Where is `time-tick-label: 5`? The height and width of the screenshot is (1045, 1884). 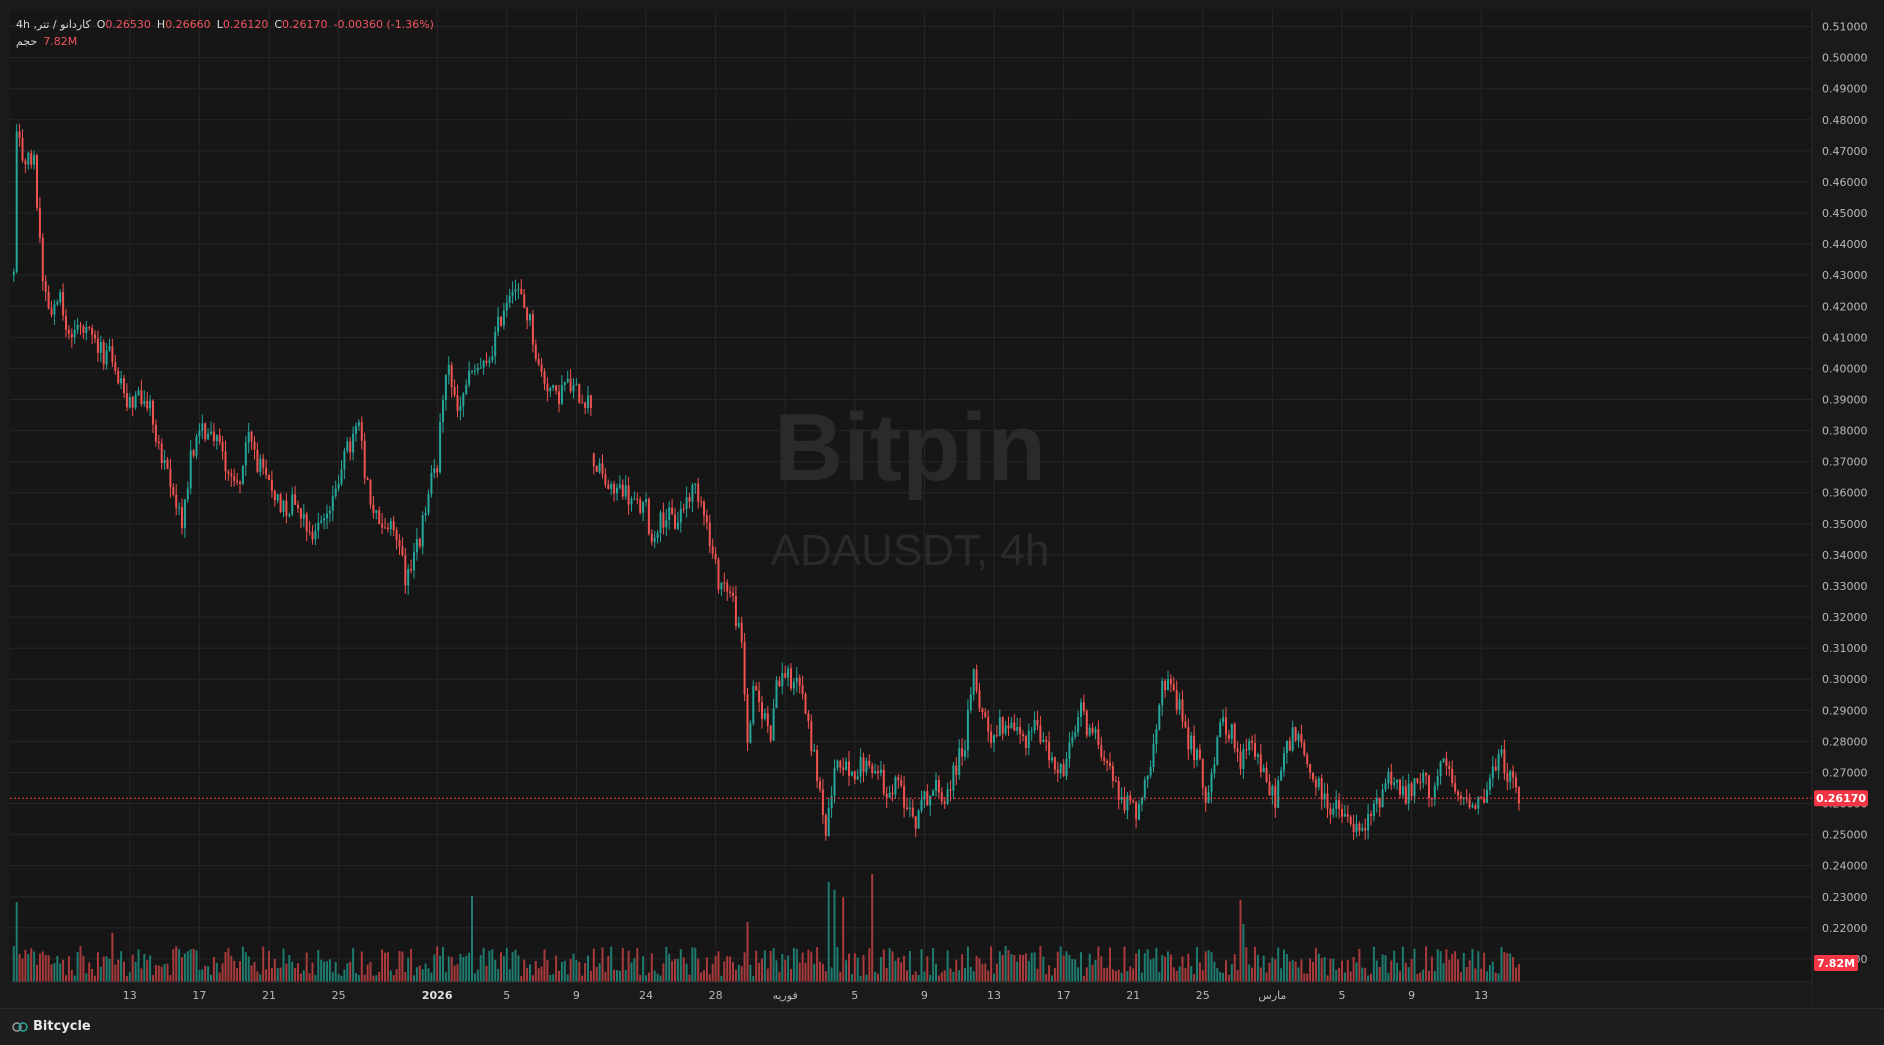 time-tick-label: 5 is located at coordinates (1342, 995).